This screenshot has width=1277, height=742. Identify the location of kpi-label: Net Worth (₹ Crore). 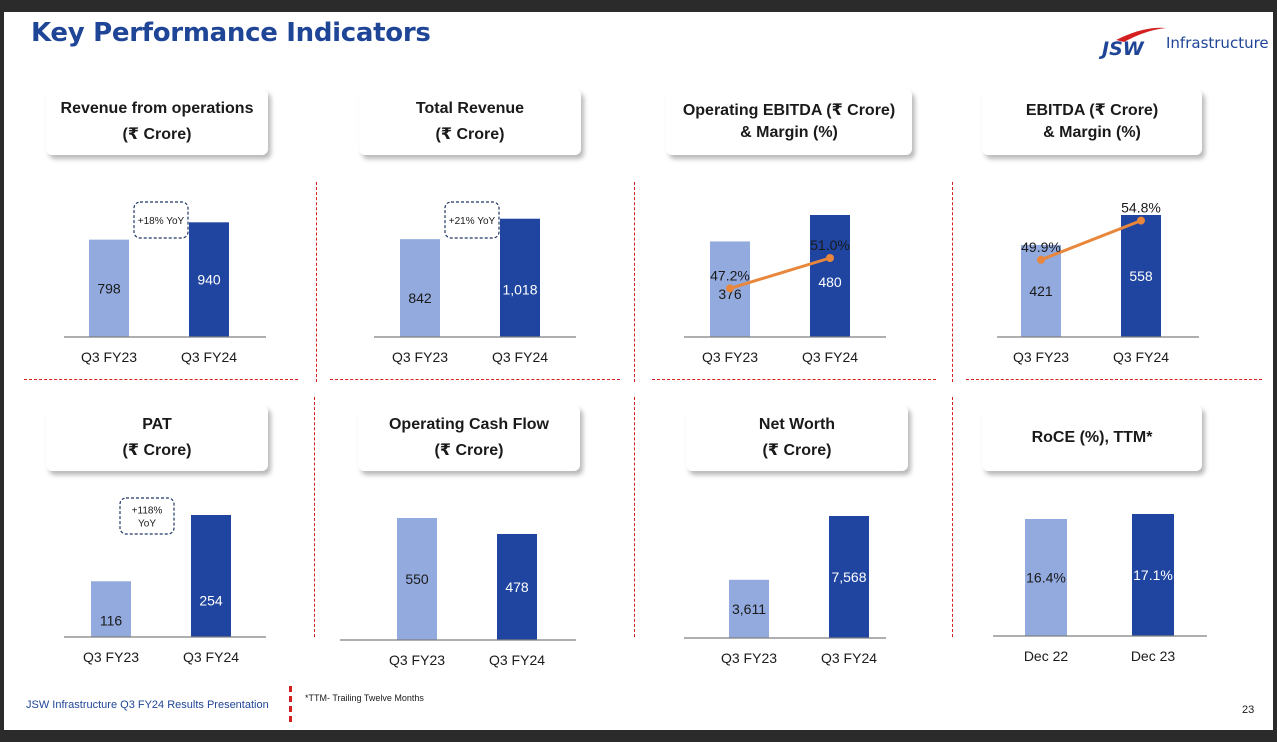
(797, 438).